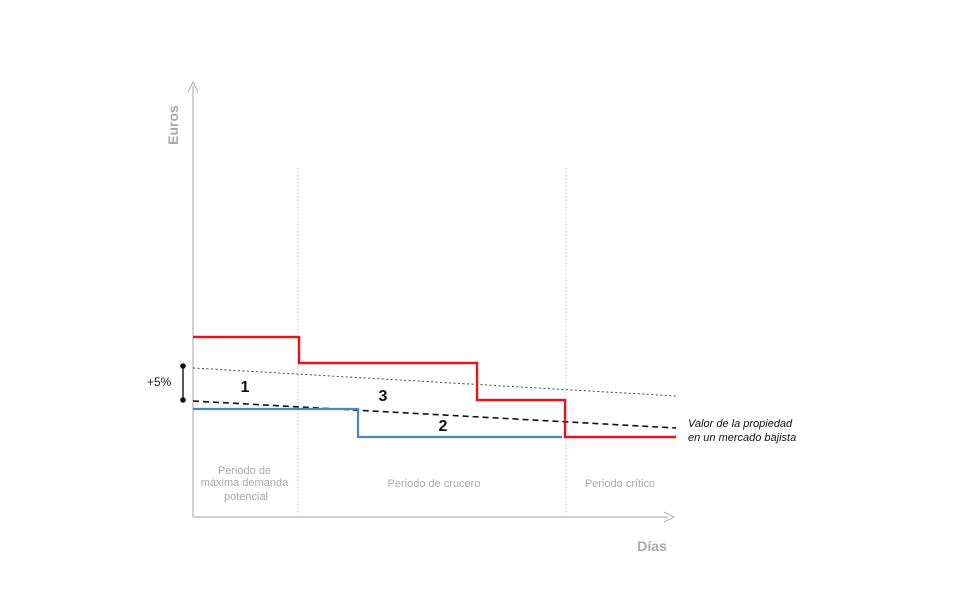  I want to click on zone-1-label: 1, so click(245, 387).